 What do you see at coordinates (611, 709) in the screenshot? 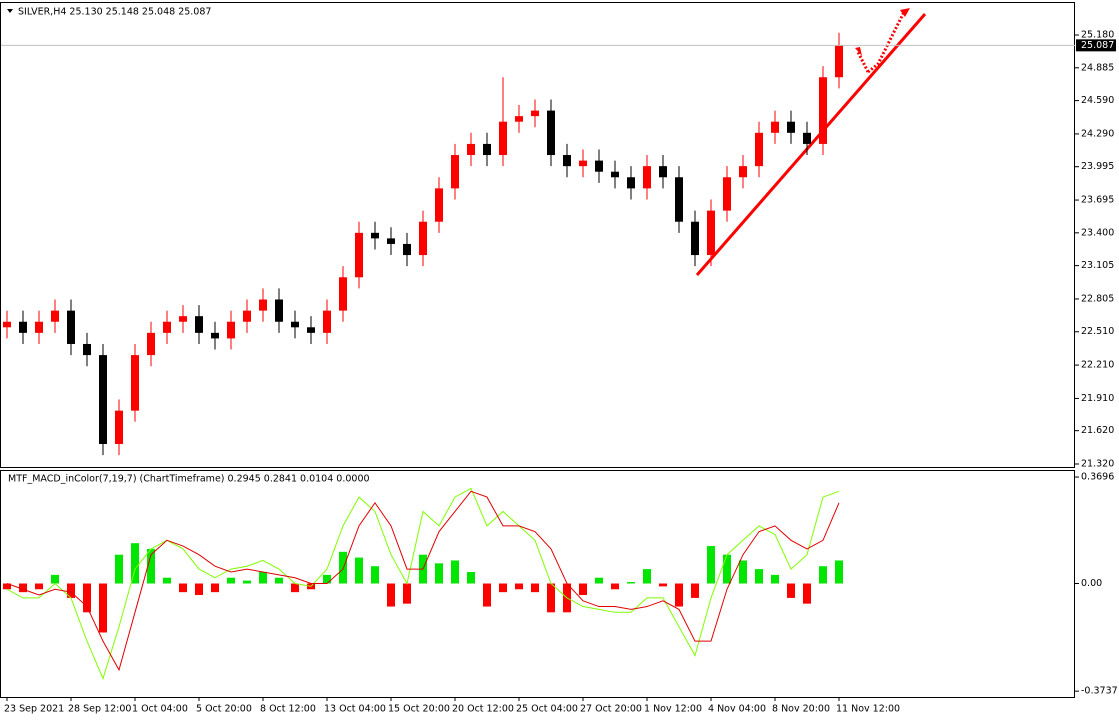
I see `x-tick-label: 27 Oct 20:00` at bounding box center [611, 709].